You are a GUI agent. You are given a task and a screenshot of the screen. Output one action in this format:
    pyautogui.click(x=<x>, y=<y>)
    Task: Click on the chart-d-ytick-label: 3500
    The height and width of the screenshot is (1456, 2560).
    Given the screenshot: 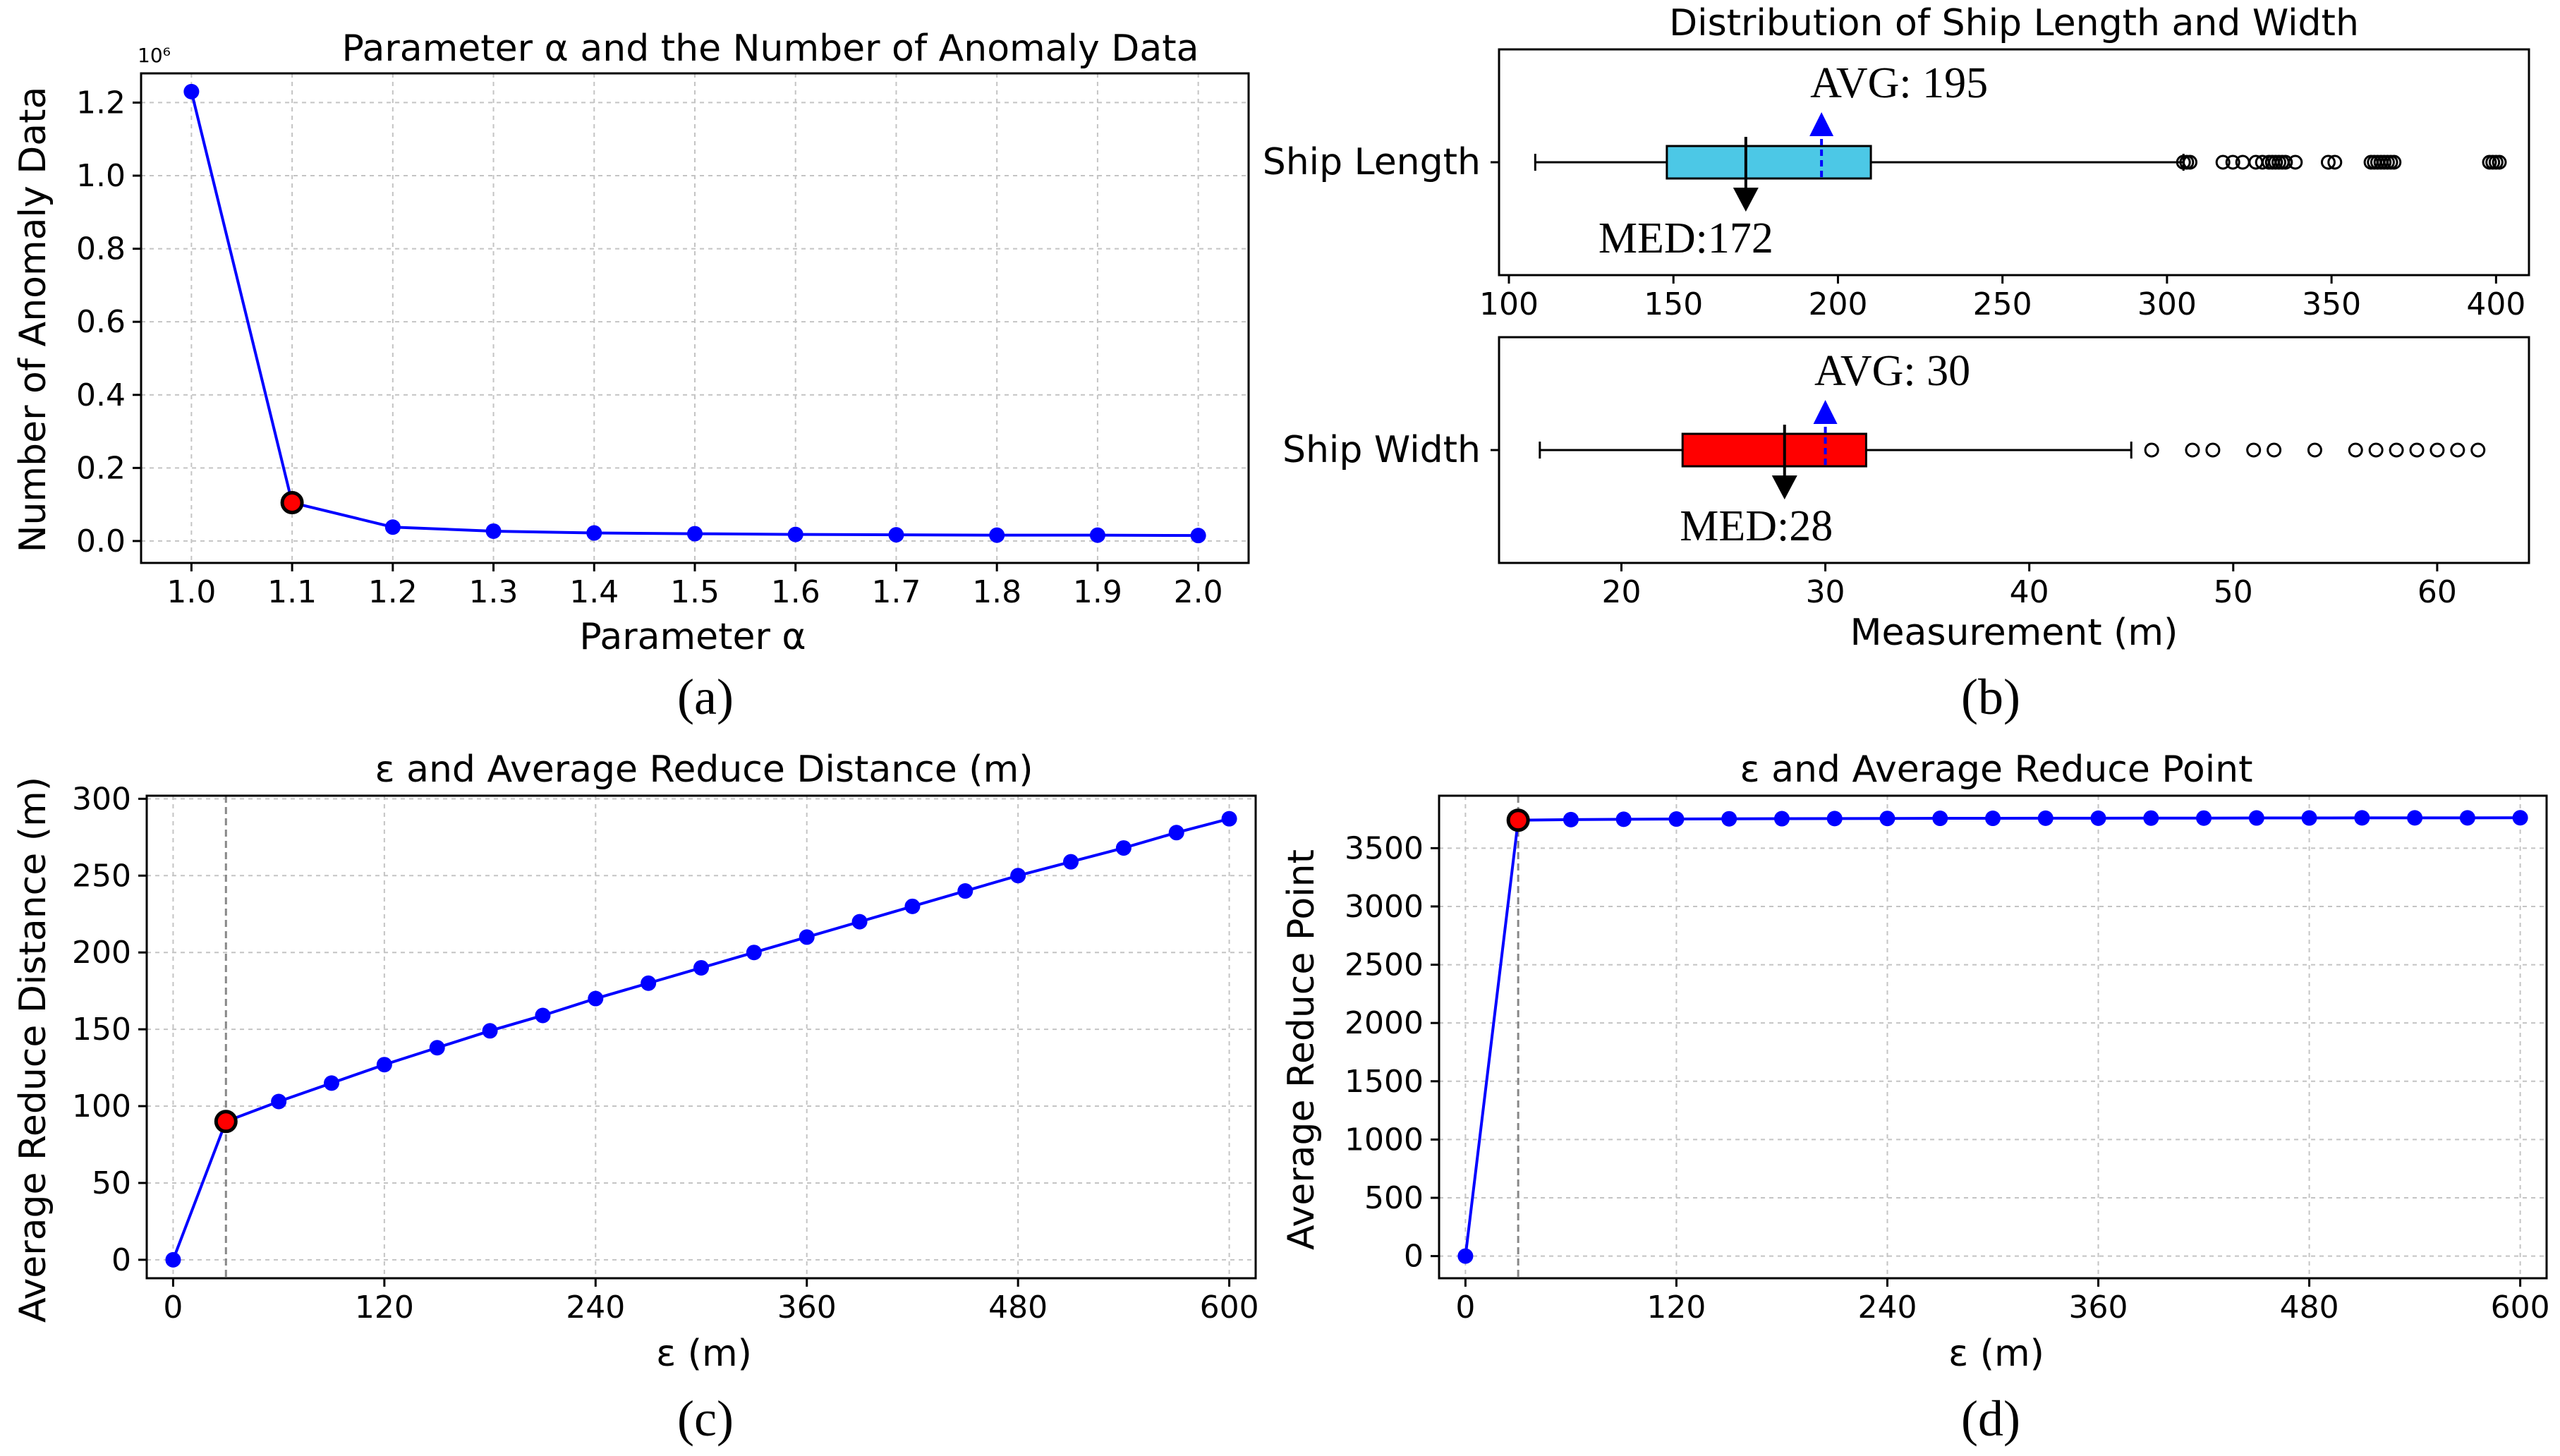 What is the action you would take?
    pyautogui.click(x=1384, y=848)
    